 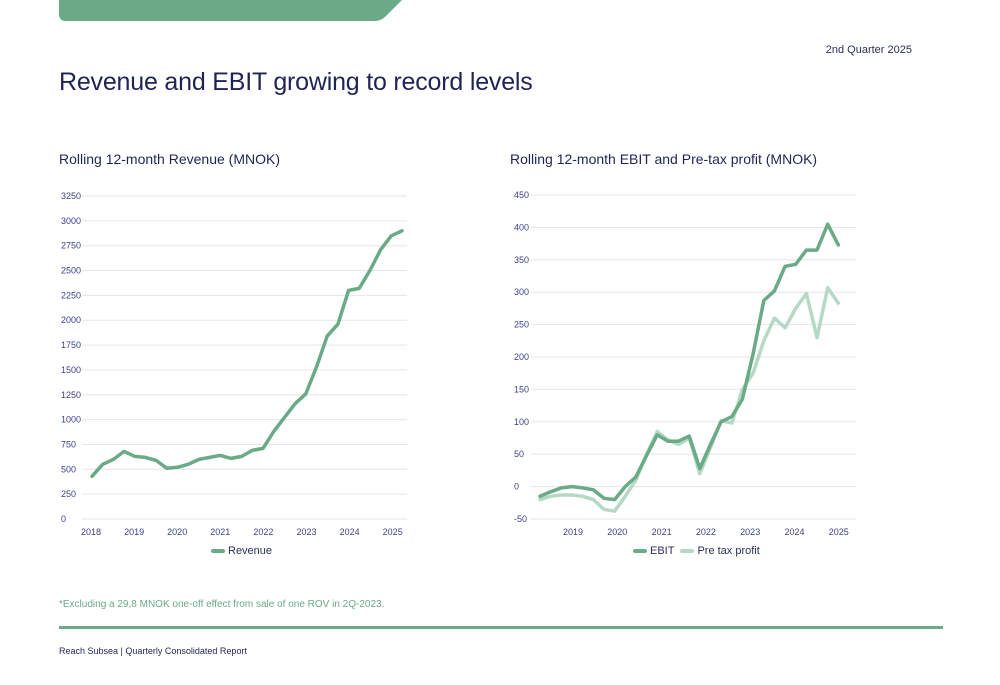 What do you see at coordinates (230, 10) in the screenshot?
I see `top-banner` at bounding box center [230, 10].